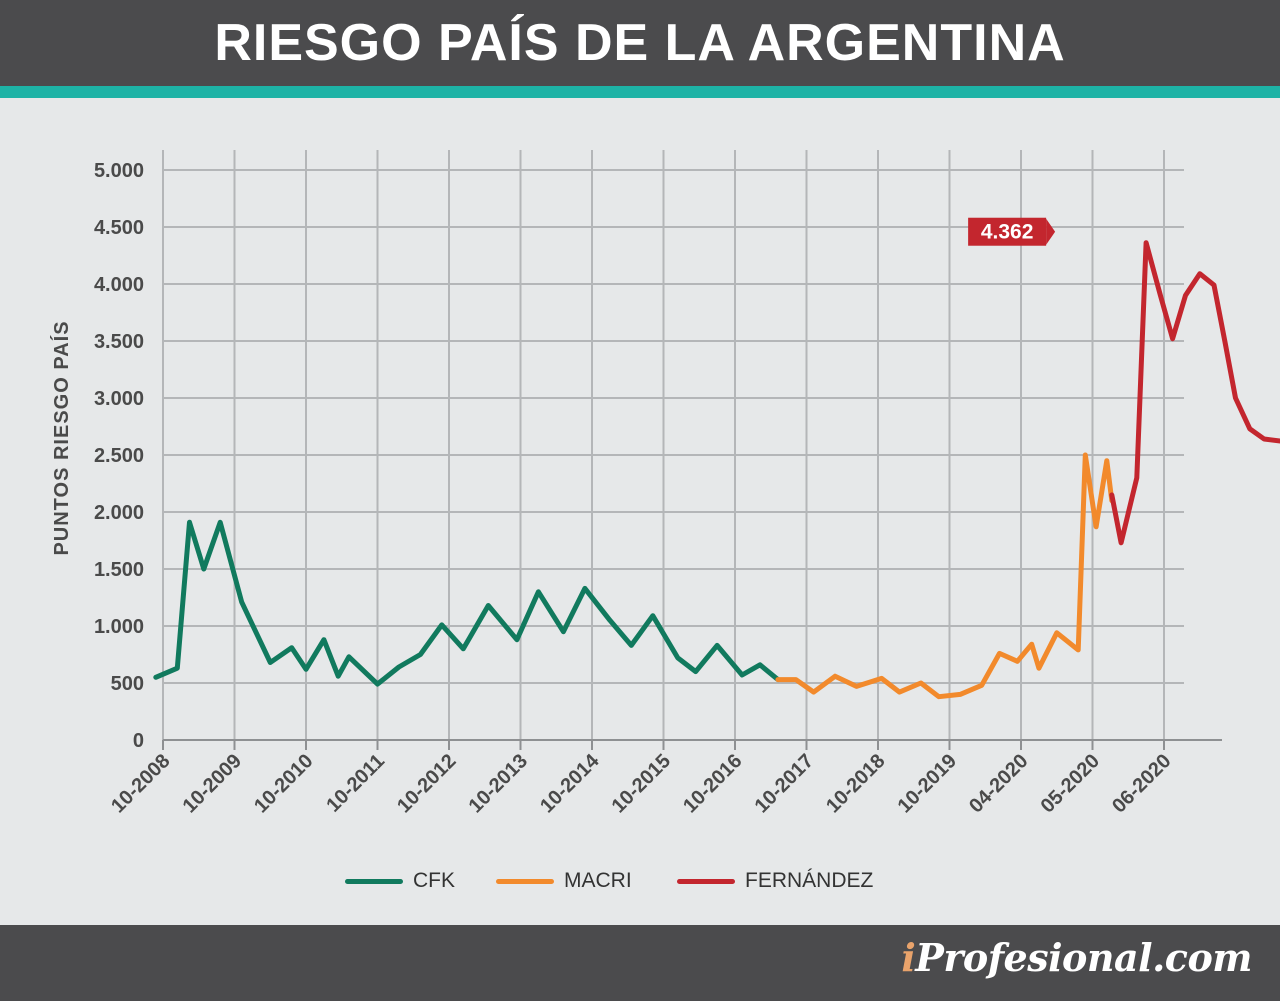  I want to click on legend-item-fernandez: FERNÁNDEZ, so click(775, 881).